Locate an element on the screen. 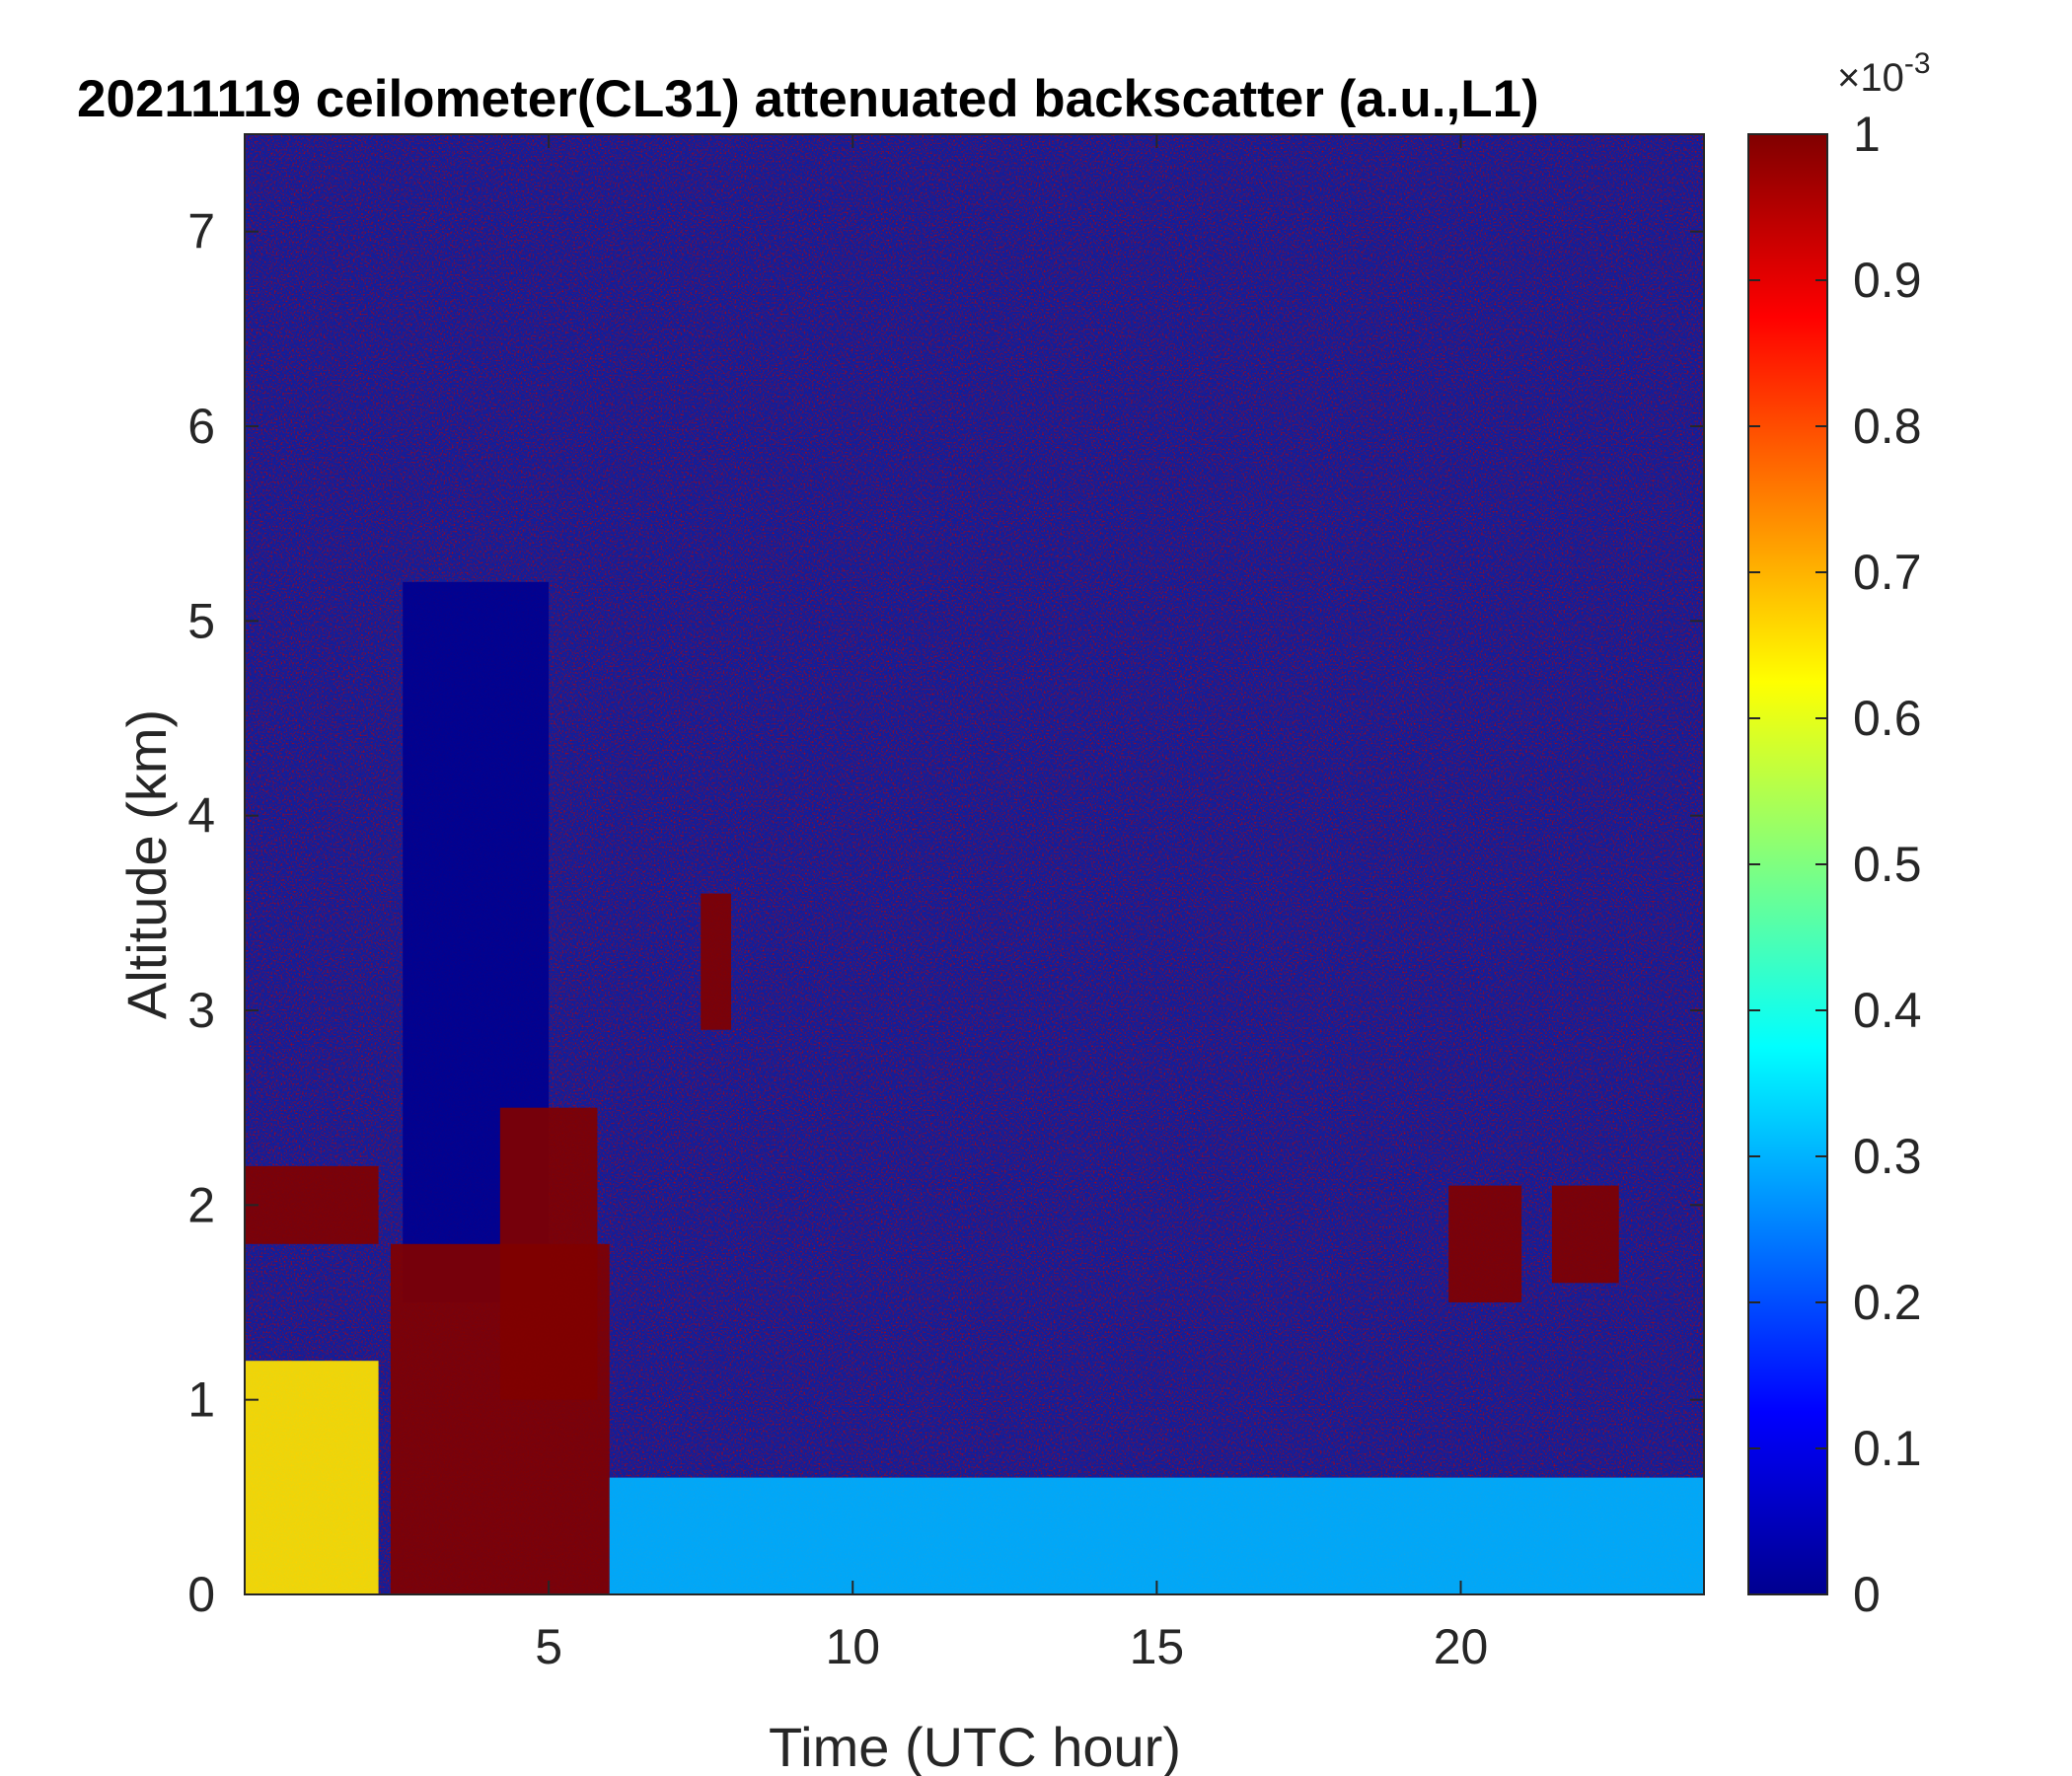 The width and height of the screenshot is (2072, 1776). colorbar-tick-label: 0.5 is located at coordinates (1888, 865).